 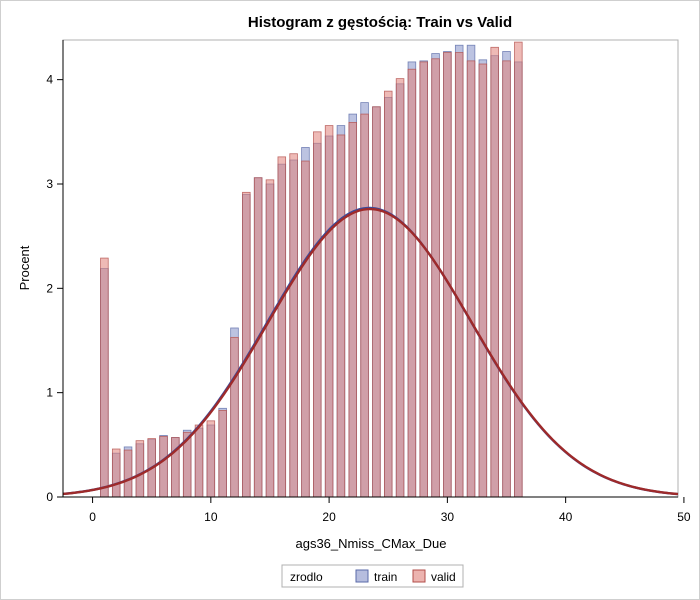 What do you see at coordinates (377, 510) in the screenshot?
I see `x-axis: 0 10 20 30 40 50` at bounding box center [377, 510].